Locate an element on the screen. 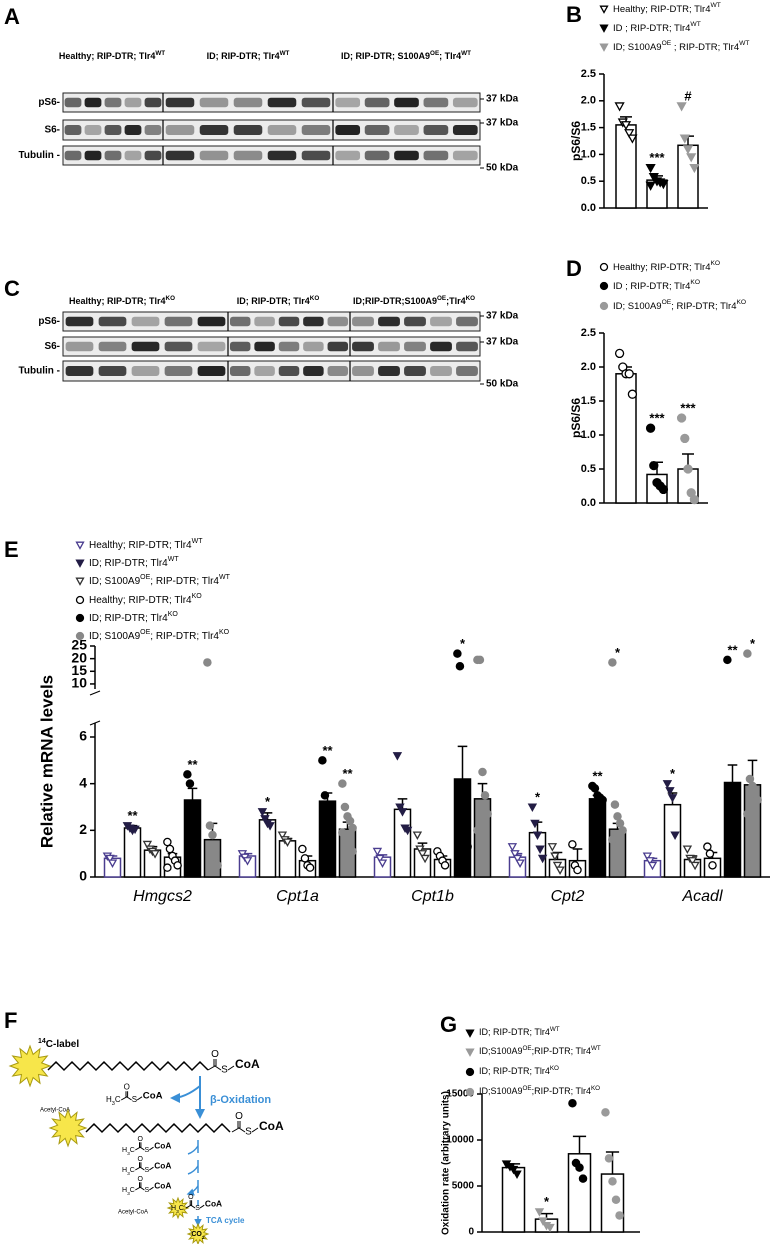  text-part: ID;RIP-DTR;S100A9 is located at coordinates (395, 301).